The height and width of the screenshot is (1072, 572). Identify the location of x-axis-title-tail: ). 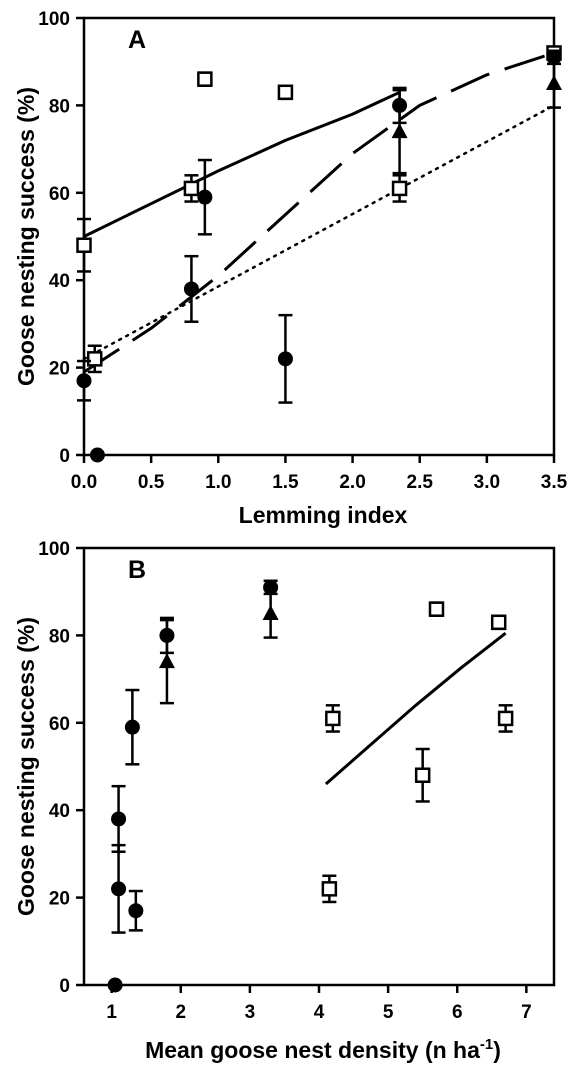
(497, 1050).